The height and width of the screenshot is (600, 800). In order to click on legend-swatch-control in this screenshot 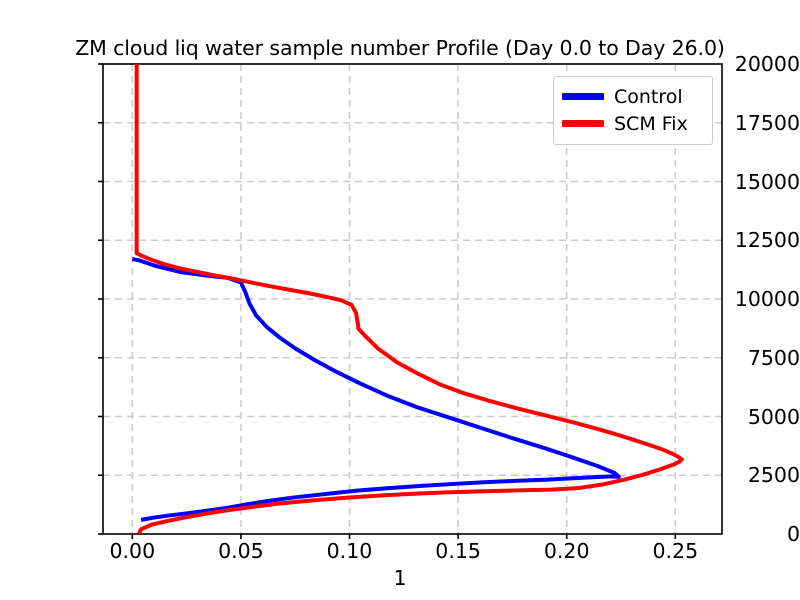, I will do `click(583, 96)`.